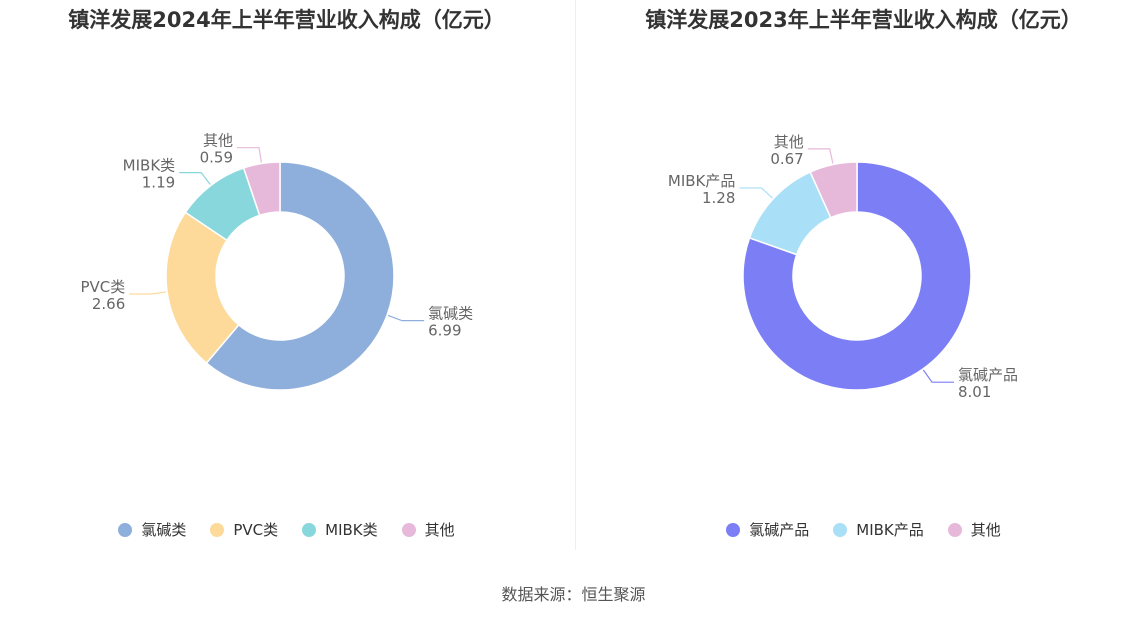 This screenshot has width=1147, height=619. I want to click on slice-label-other-2023: 其他, so click(789, 142).